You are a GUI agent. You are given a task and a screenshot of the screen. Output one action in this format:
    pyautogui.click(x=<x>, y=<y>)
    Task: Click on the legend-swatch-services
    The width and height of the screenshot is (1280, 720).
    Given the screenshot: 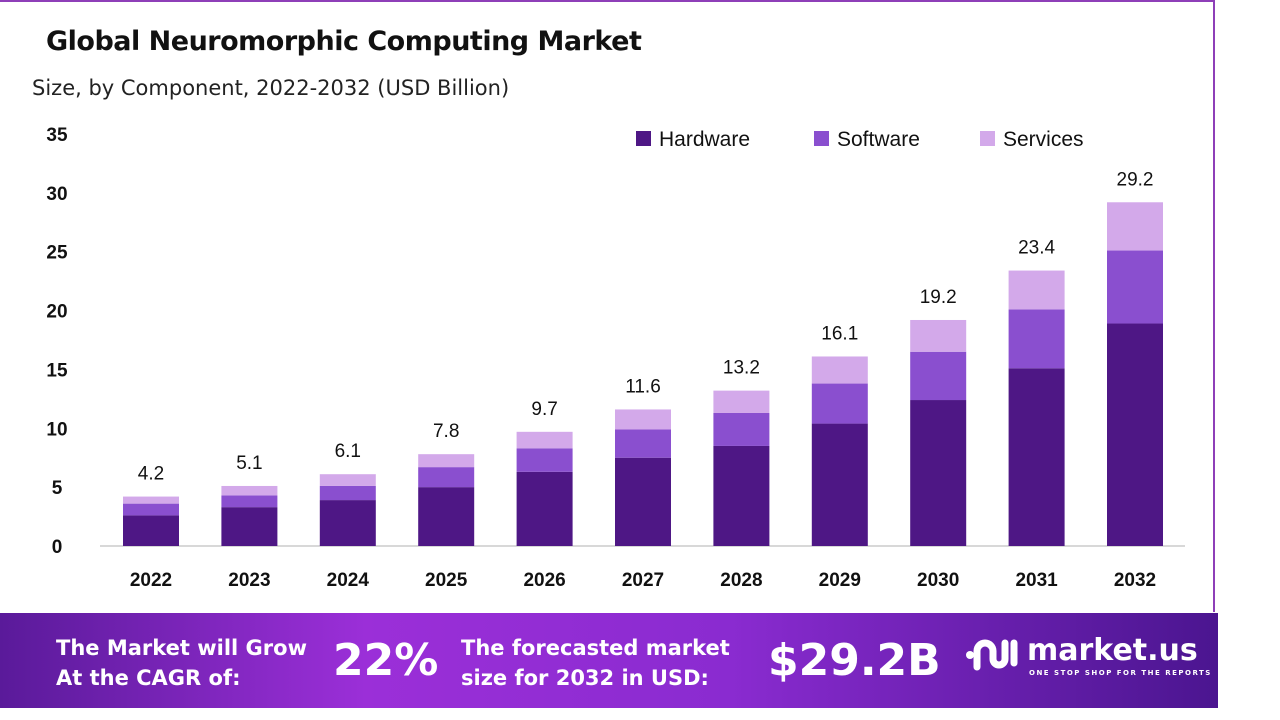 What is the action you would take?
    pyautogui.click(x=987, y=138)
    